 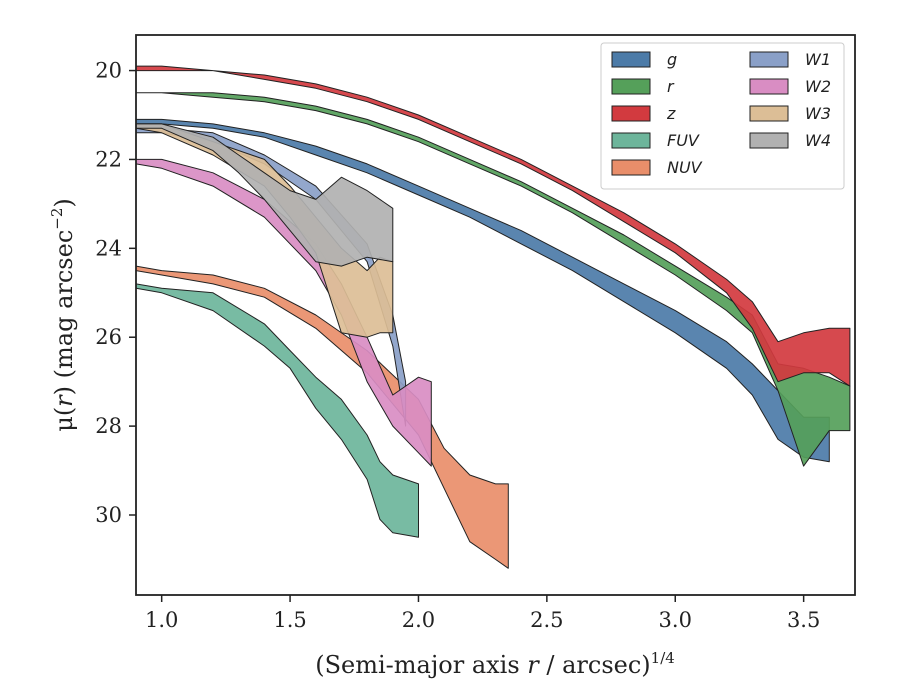 What do you see at coordinates (769, 86) in the screenshot?
I see `legend-swatch-w2` at bounding box center [769, 86].